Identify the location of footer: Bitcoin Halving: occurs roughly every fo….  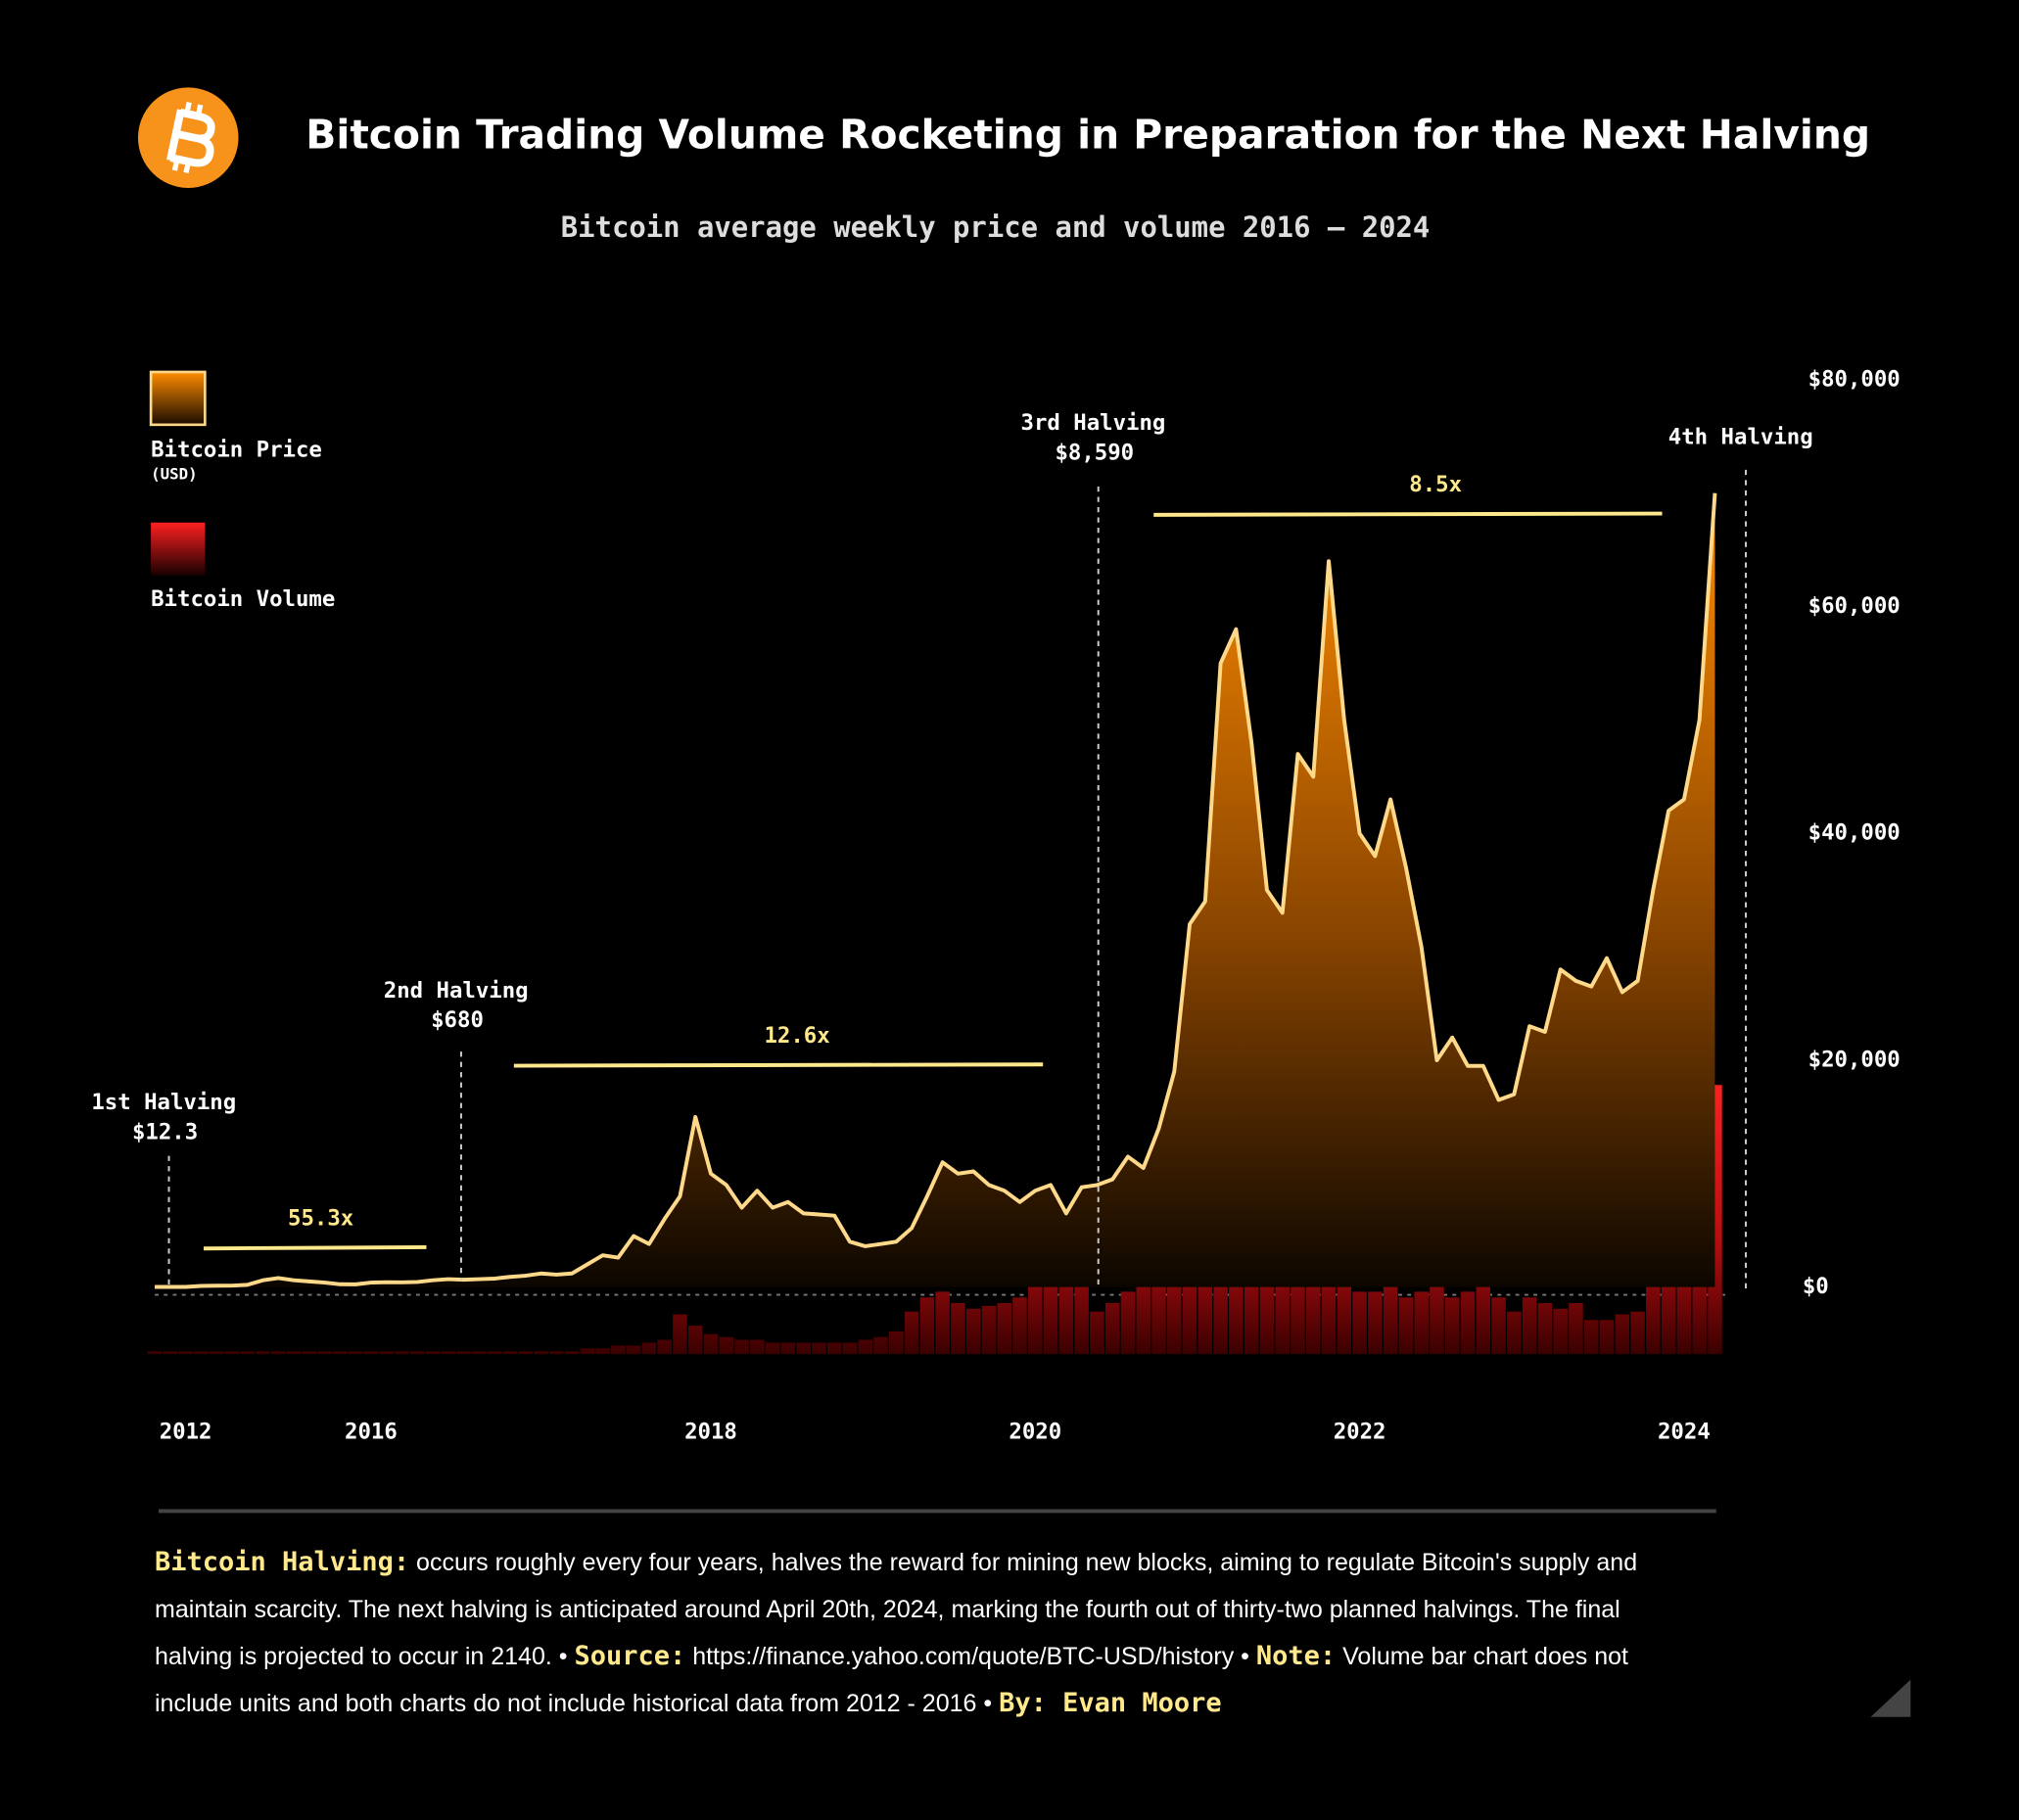
(923, 1633).